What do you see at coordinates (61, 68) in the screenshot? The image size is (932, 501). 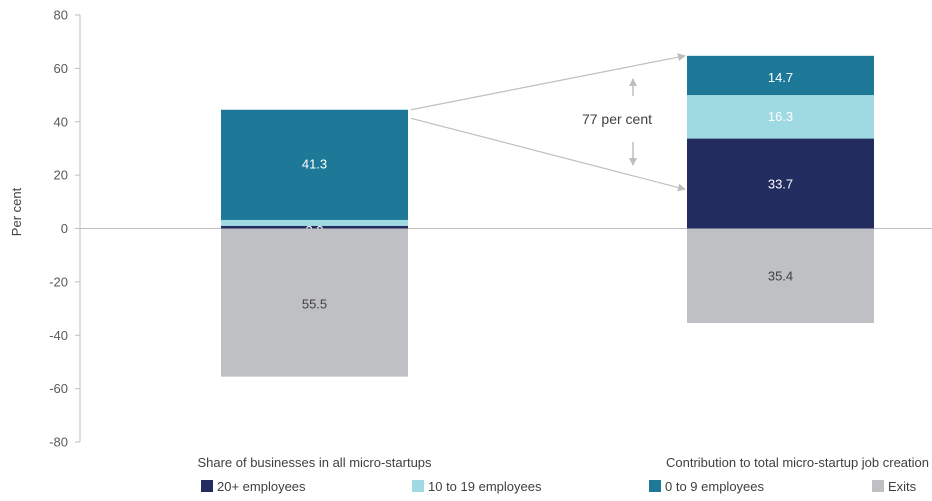 I see `y-tick-label: 60` at bounding box center [61, 68].